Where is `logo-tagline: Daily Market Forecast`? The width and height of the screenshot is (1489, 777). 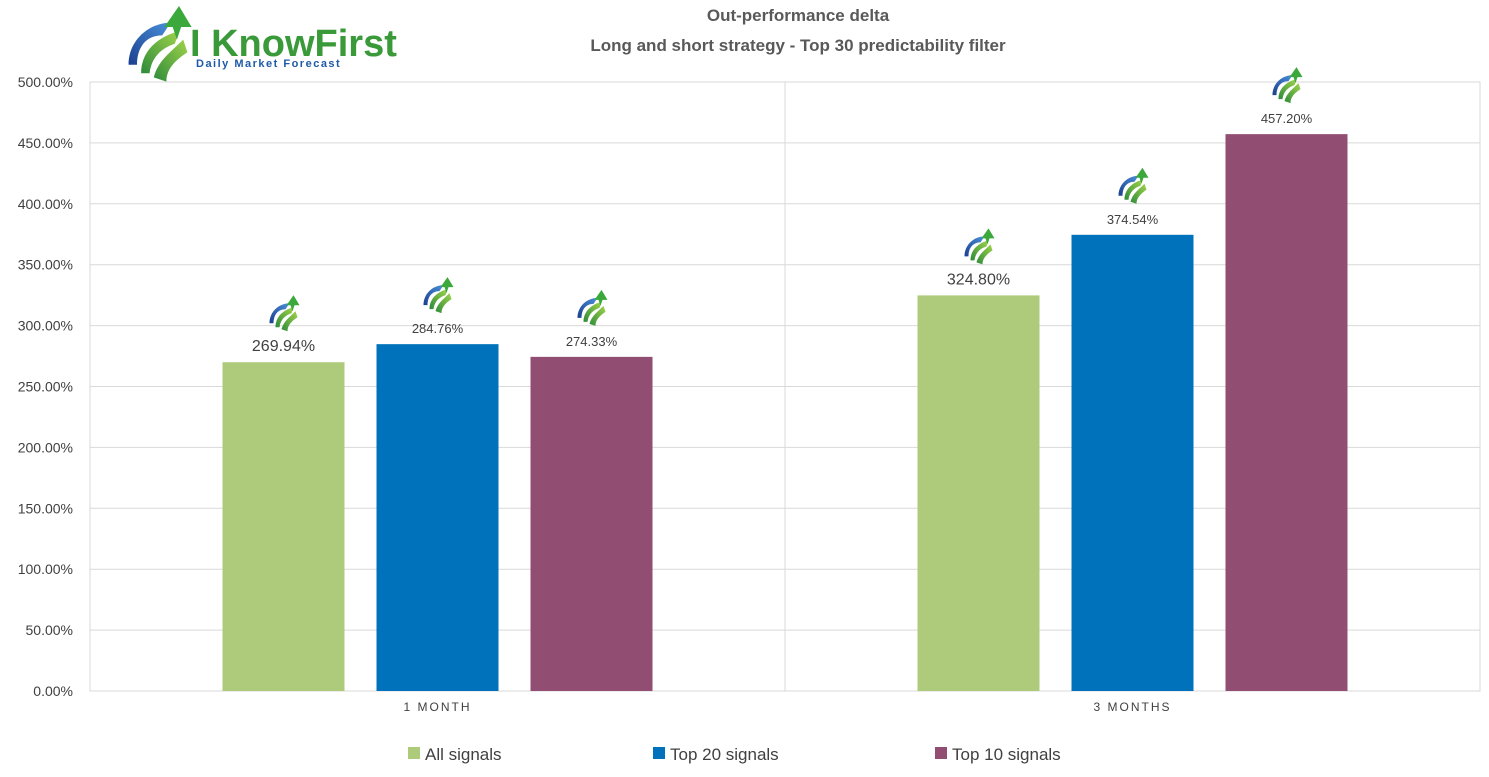
logo-tagline: Daily Market Forecast is located at coordinates (268, 64).